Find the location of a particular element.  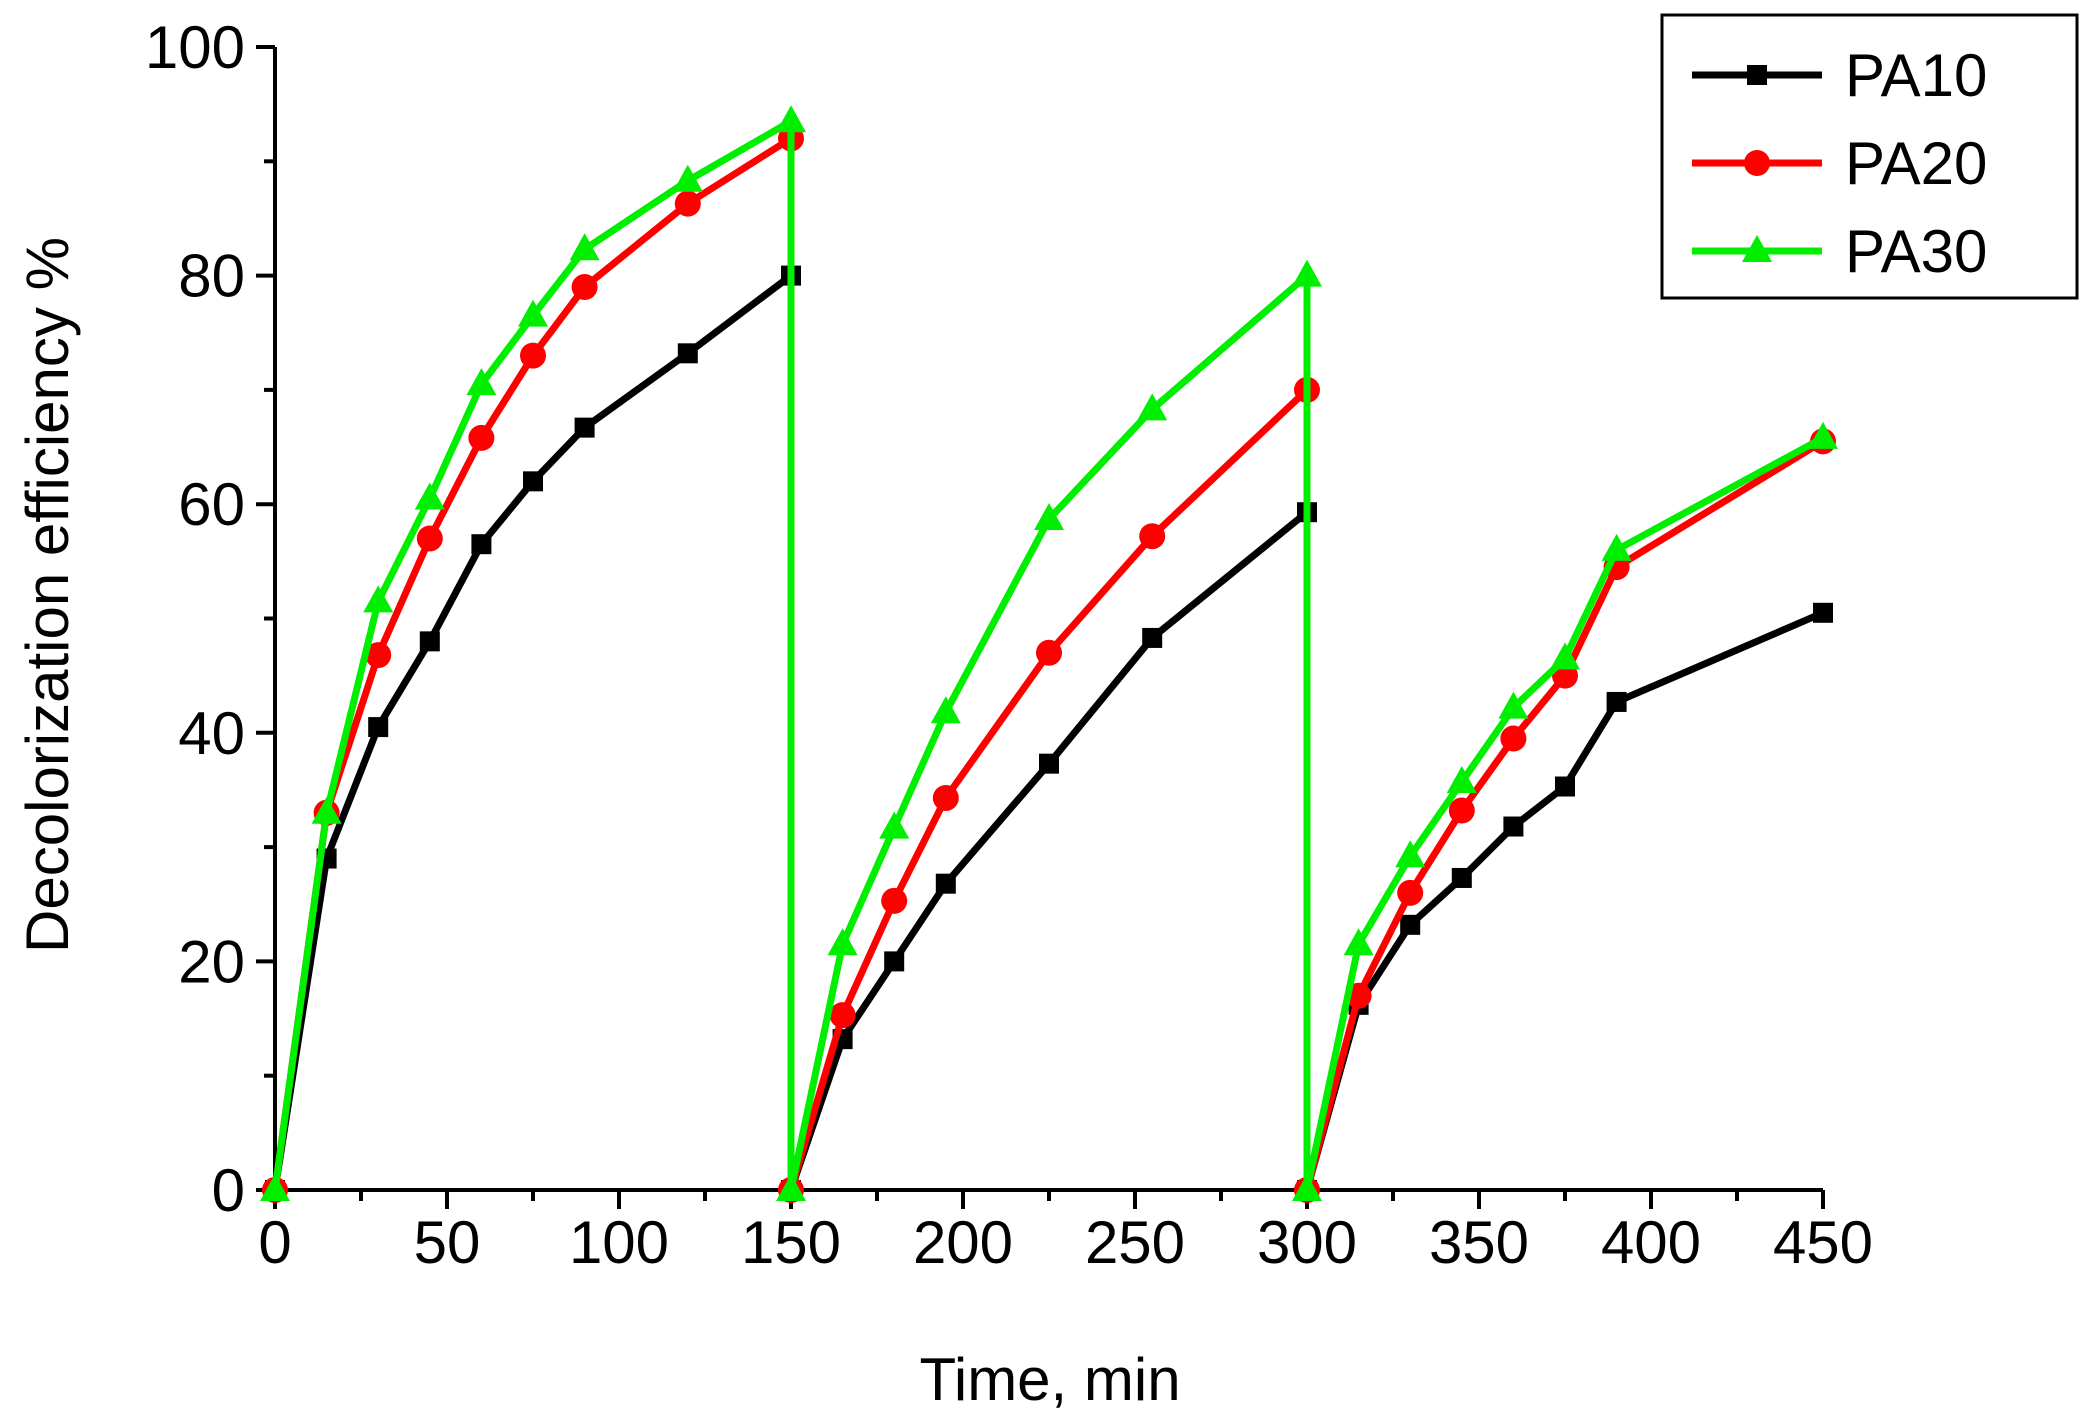

y-tick-label: 80 is located at coordinates (211, 276).